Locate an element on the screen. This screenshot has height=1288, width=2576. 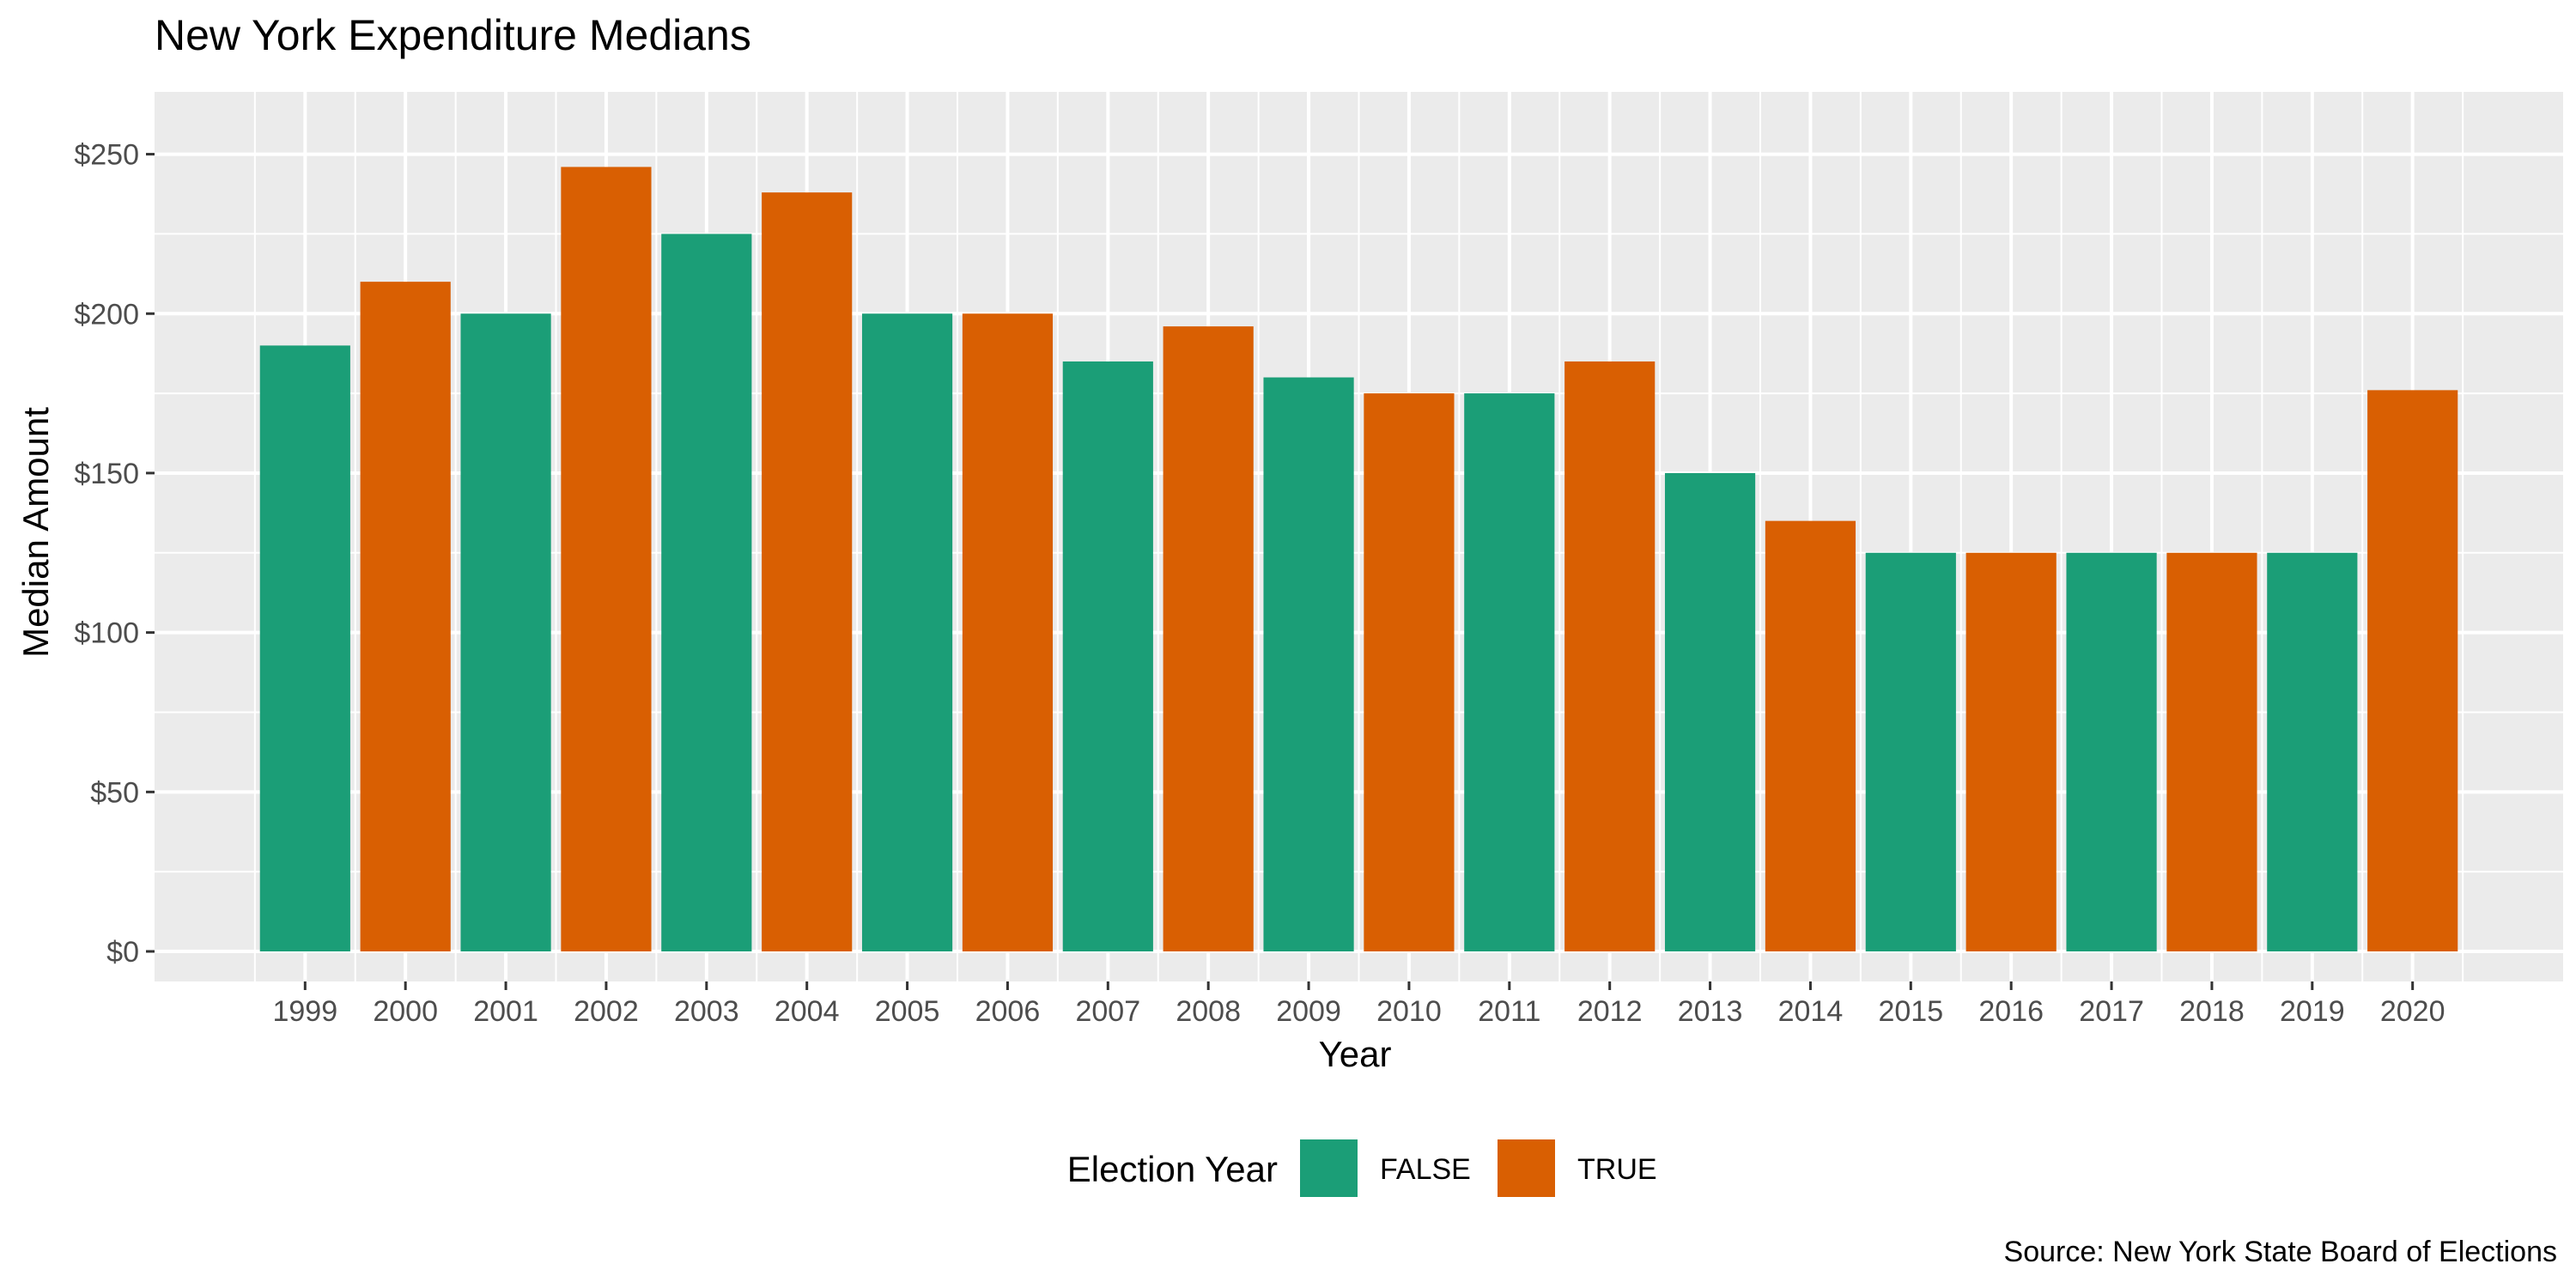
bar-2020 is located at coordinates (2412, 671).